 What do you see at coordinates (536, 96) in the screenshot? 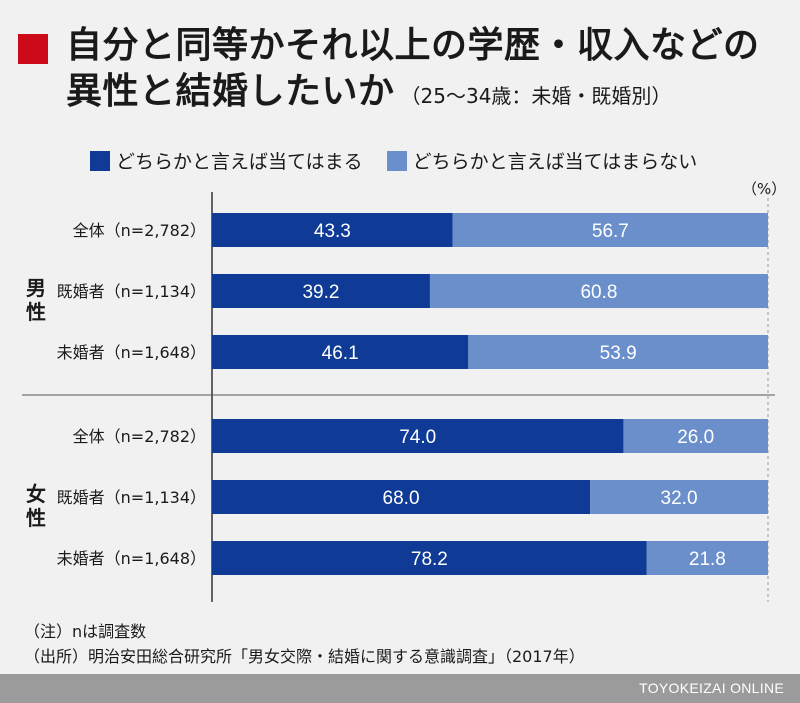
I see `title-subtitle: （25〜34歳：未婚・既婚別）` at bounding box center [536, 96].